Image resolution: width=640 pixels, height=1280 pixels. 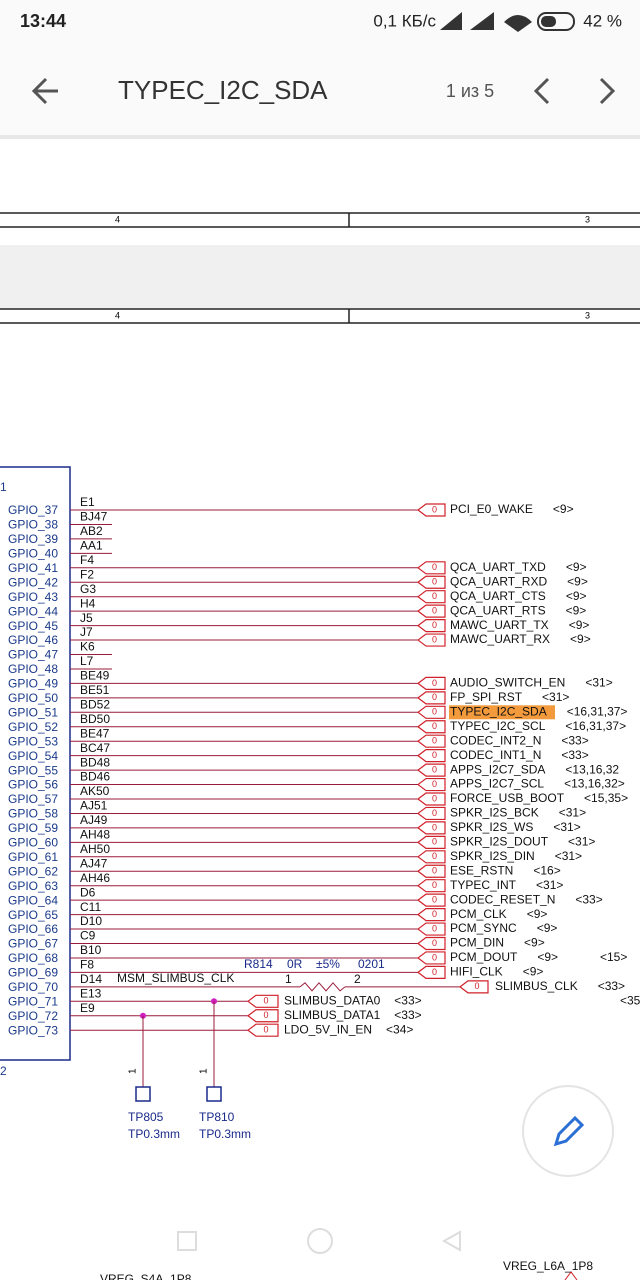 I want to click on ball-label: AJ49, so click(x=94, y=820).